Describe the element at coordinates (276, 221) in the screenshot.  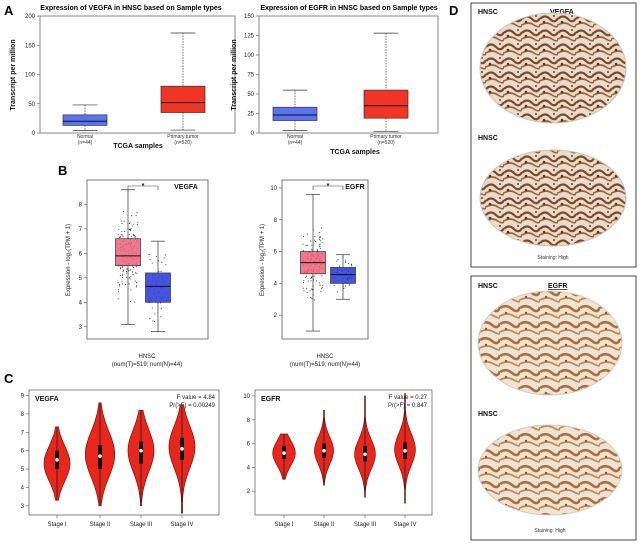
I see `y-tick-label: 8` at that location.